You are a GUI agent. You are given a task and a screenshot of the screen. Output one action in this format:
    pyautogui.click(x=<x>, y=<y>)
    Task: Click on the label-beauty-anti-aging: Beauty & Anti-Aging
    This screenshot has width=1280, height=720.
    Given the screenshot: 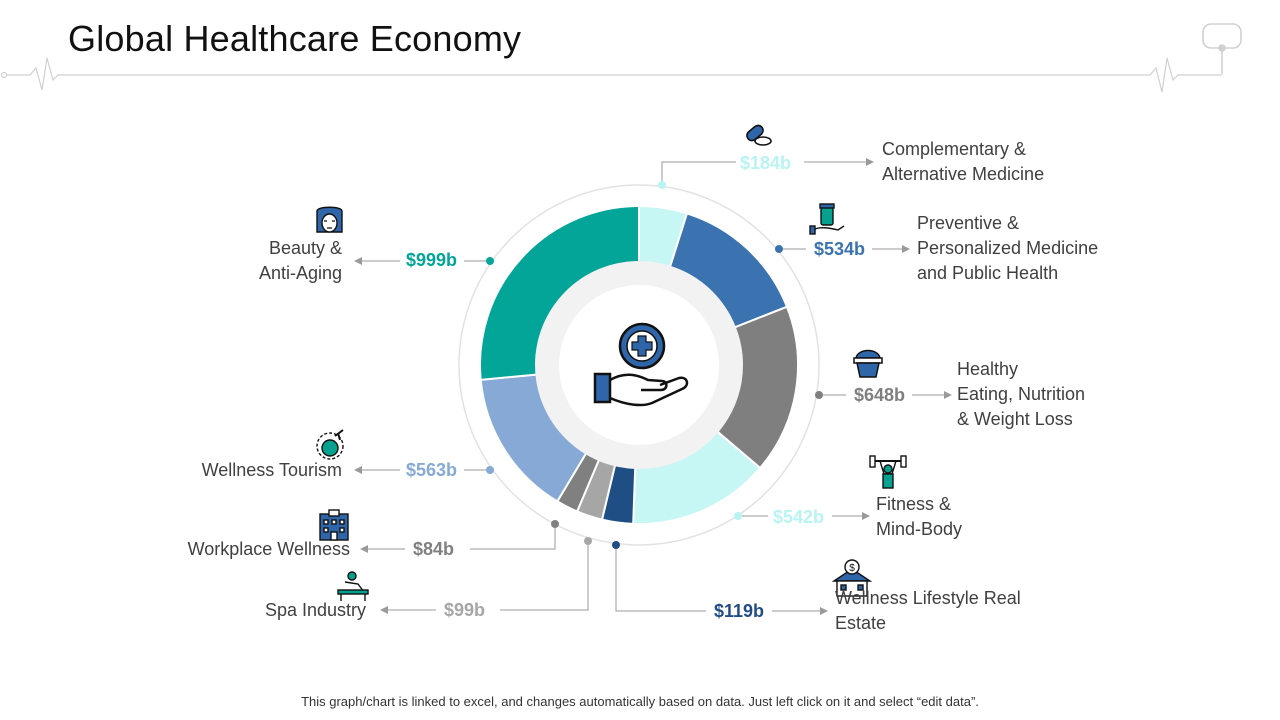 What is the action you would take?
    pyautogui.click(x=300, y=260)
    